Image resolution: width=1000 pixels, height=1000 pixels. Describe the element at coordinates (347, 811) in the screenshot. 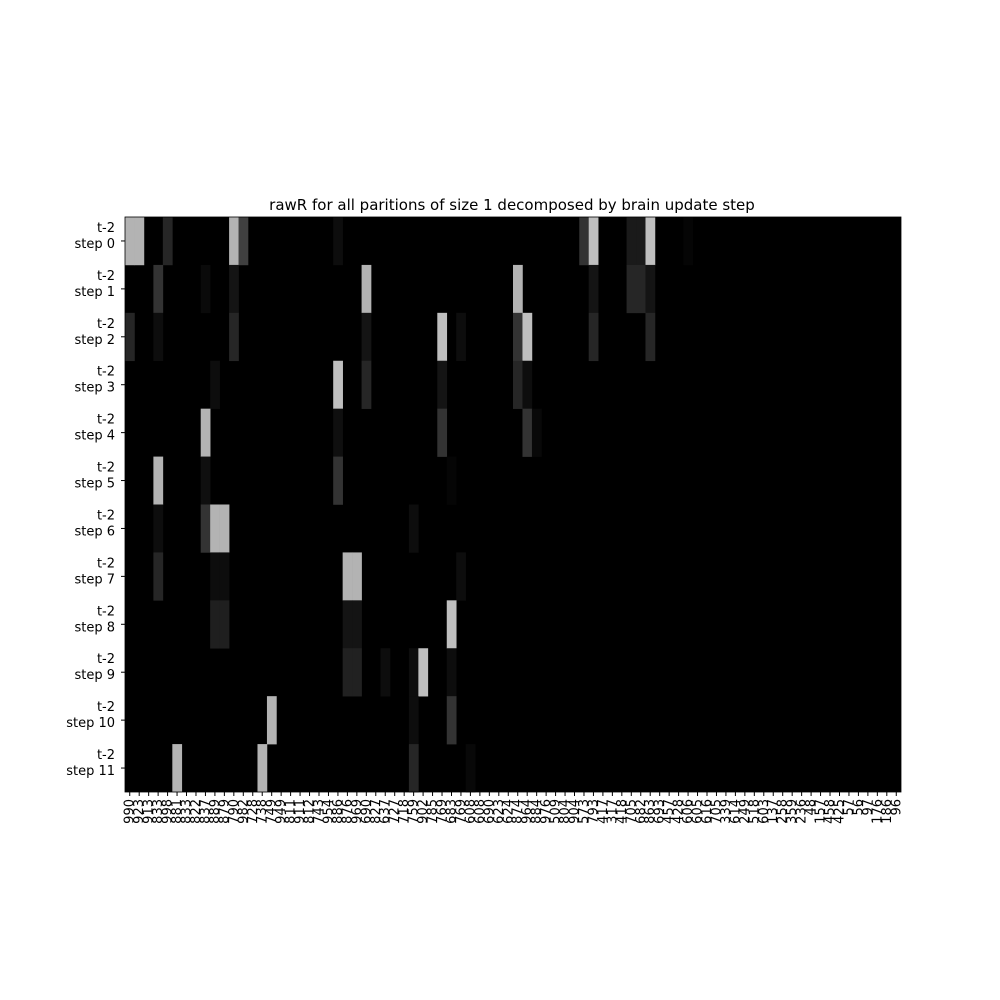

I see `x-tick-label: 876` at that location.